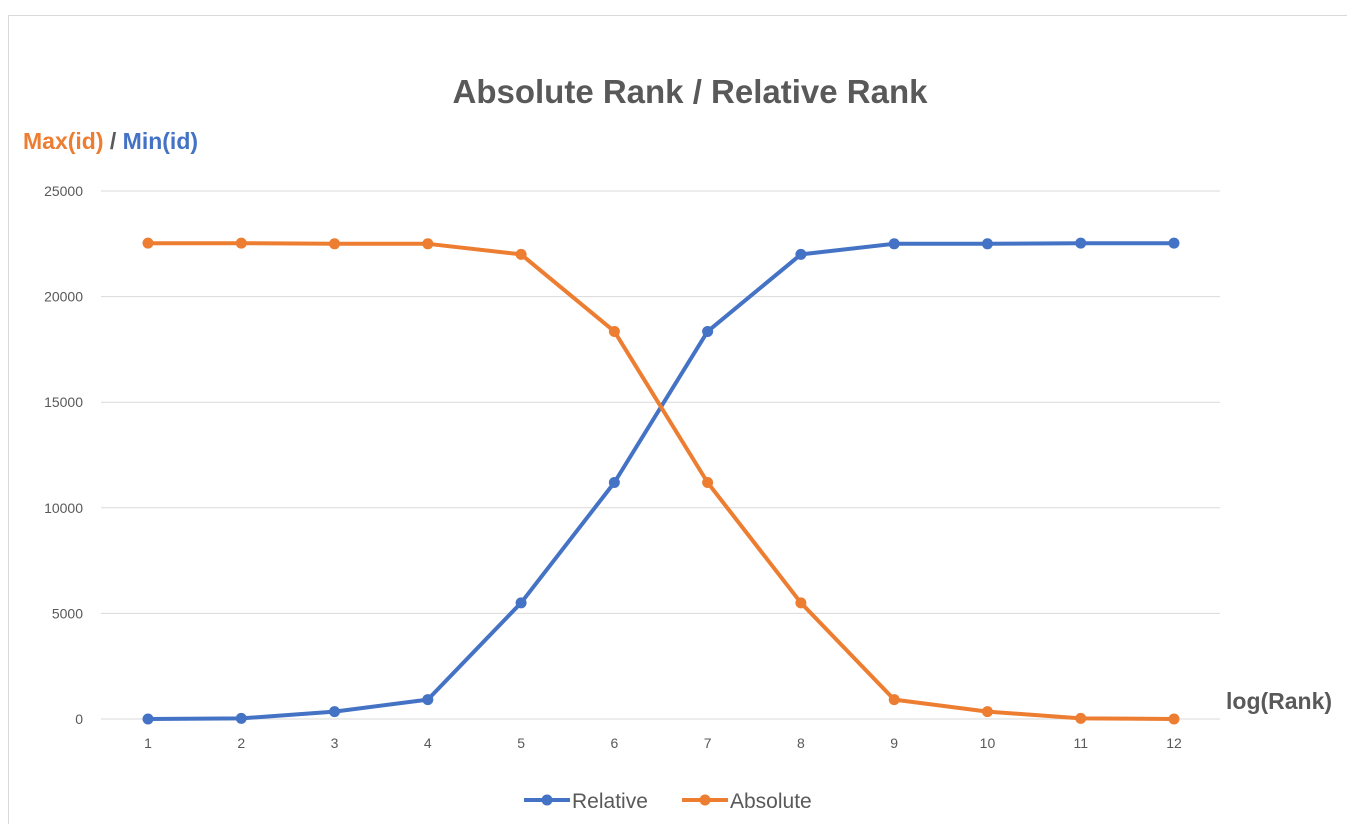 The width and height of the screenshot is (1347, 825). Describe the element at coordinates (148, 743) in the screenshot. I see `x-tick-label: 1` at that location.